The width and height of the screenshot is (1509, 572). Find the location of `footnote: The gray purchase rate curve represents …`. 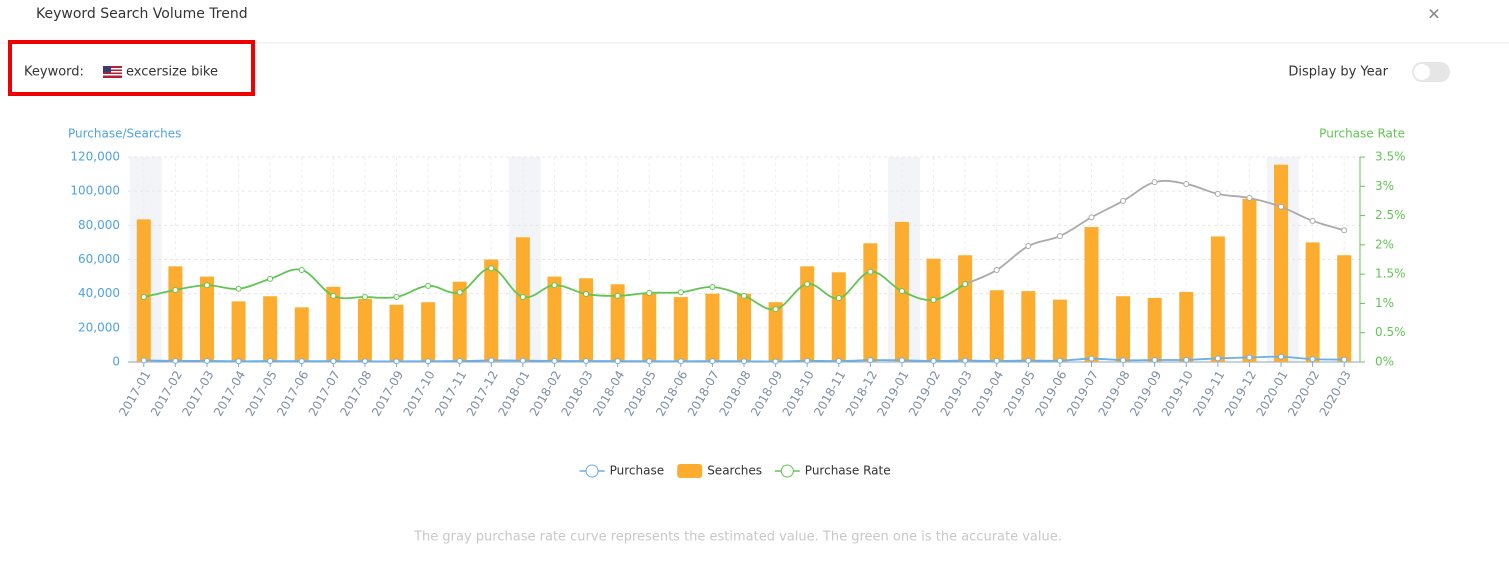

footnote: The gray purchase rate curve represents … is located at coordinates (737, 537).